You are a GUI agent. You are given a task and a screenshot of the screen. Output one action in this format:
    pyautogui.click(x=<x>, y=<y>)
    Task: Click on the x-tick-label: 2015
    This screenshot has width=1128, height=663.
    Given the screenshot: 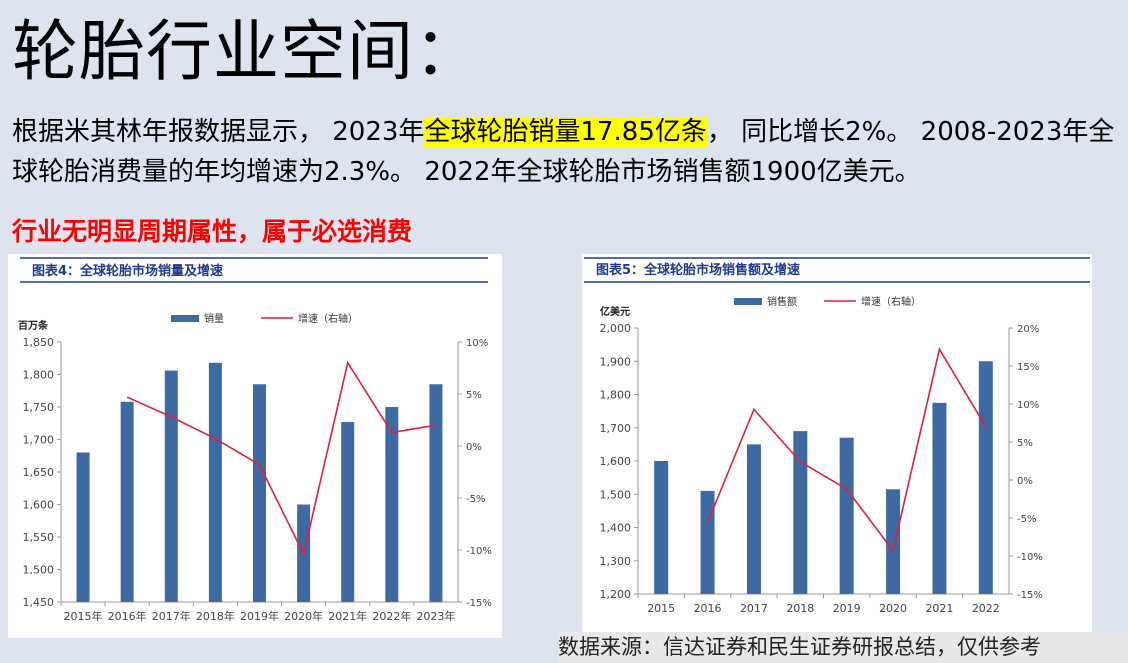 What is the action you would take?
    pyautogui.click(x=661, y=608)
    